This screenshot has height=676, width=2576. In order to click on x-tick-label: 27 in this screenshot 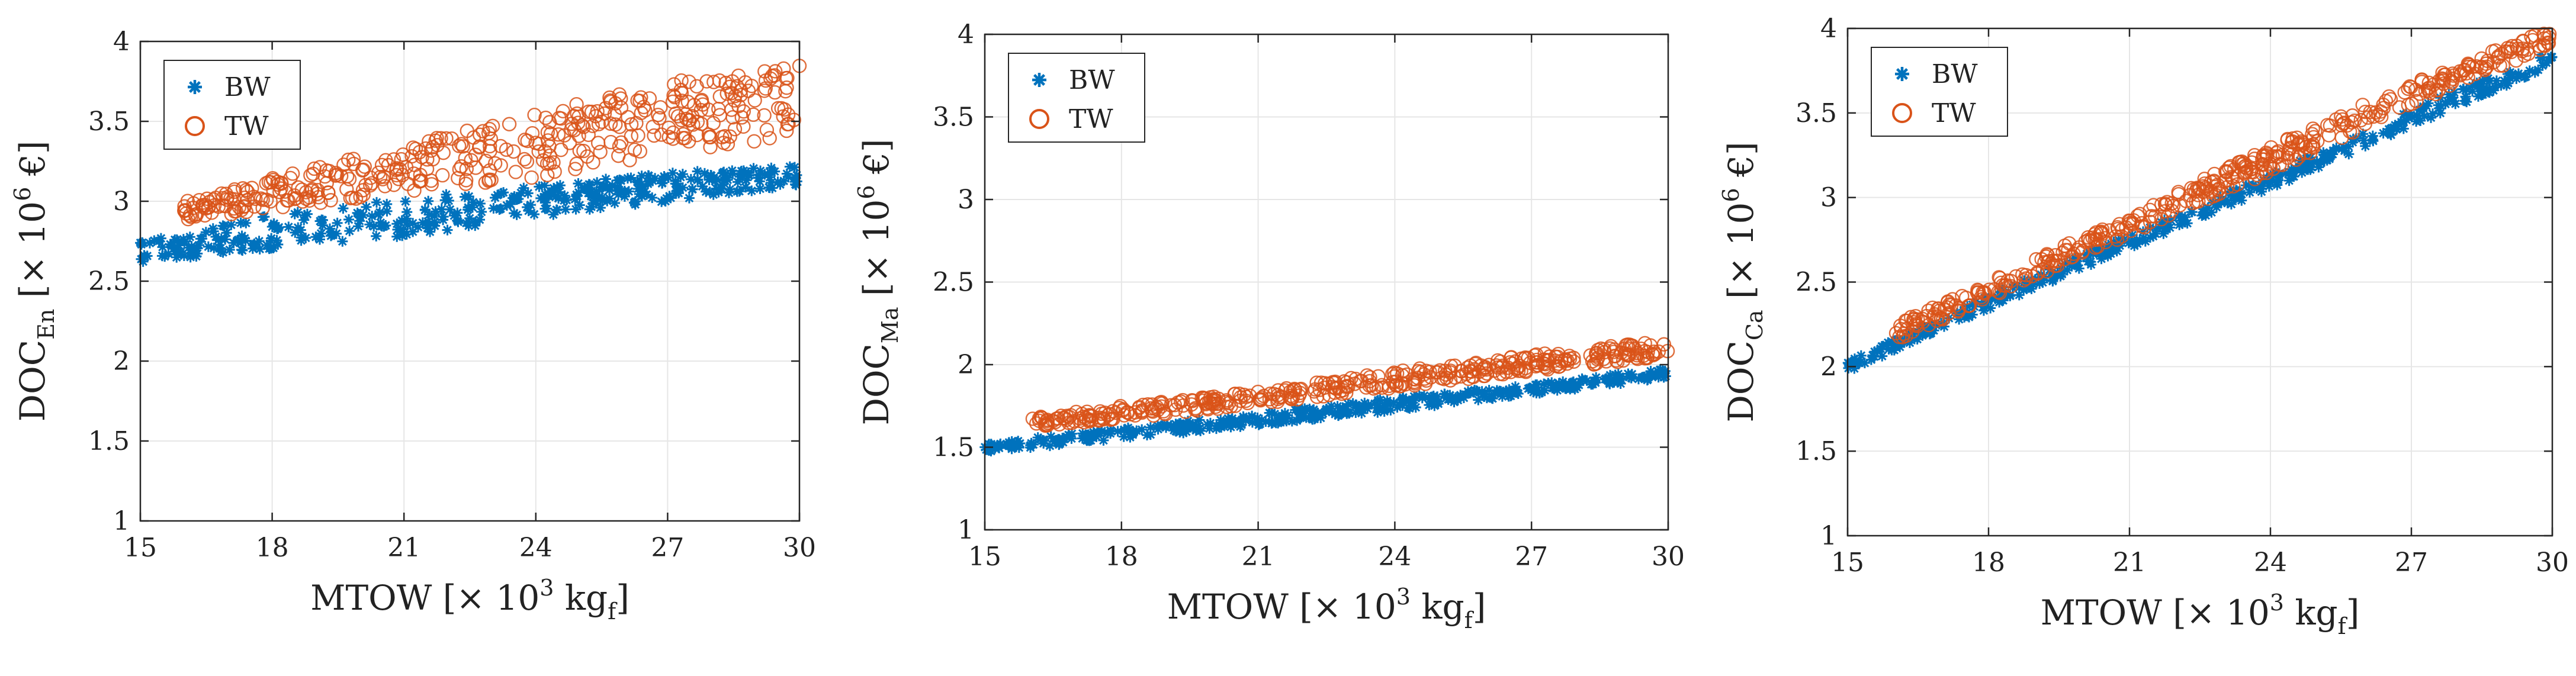, I will do `click(1531, 557)`.